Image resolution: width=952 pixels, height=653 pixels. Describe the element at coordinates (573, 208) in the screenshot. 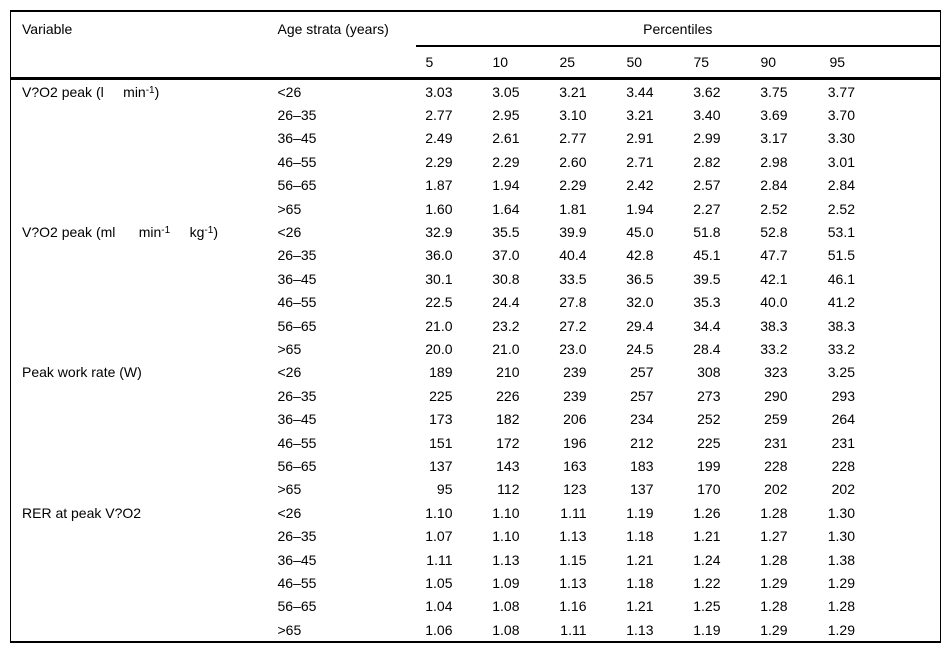

I see `percentile-value: 1.81` at that location.